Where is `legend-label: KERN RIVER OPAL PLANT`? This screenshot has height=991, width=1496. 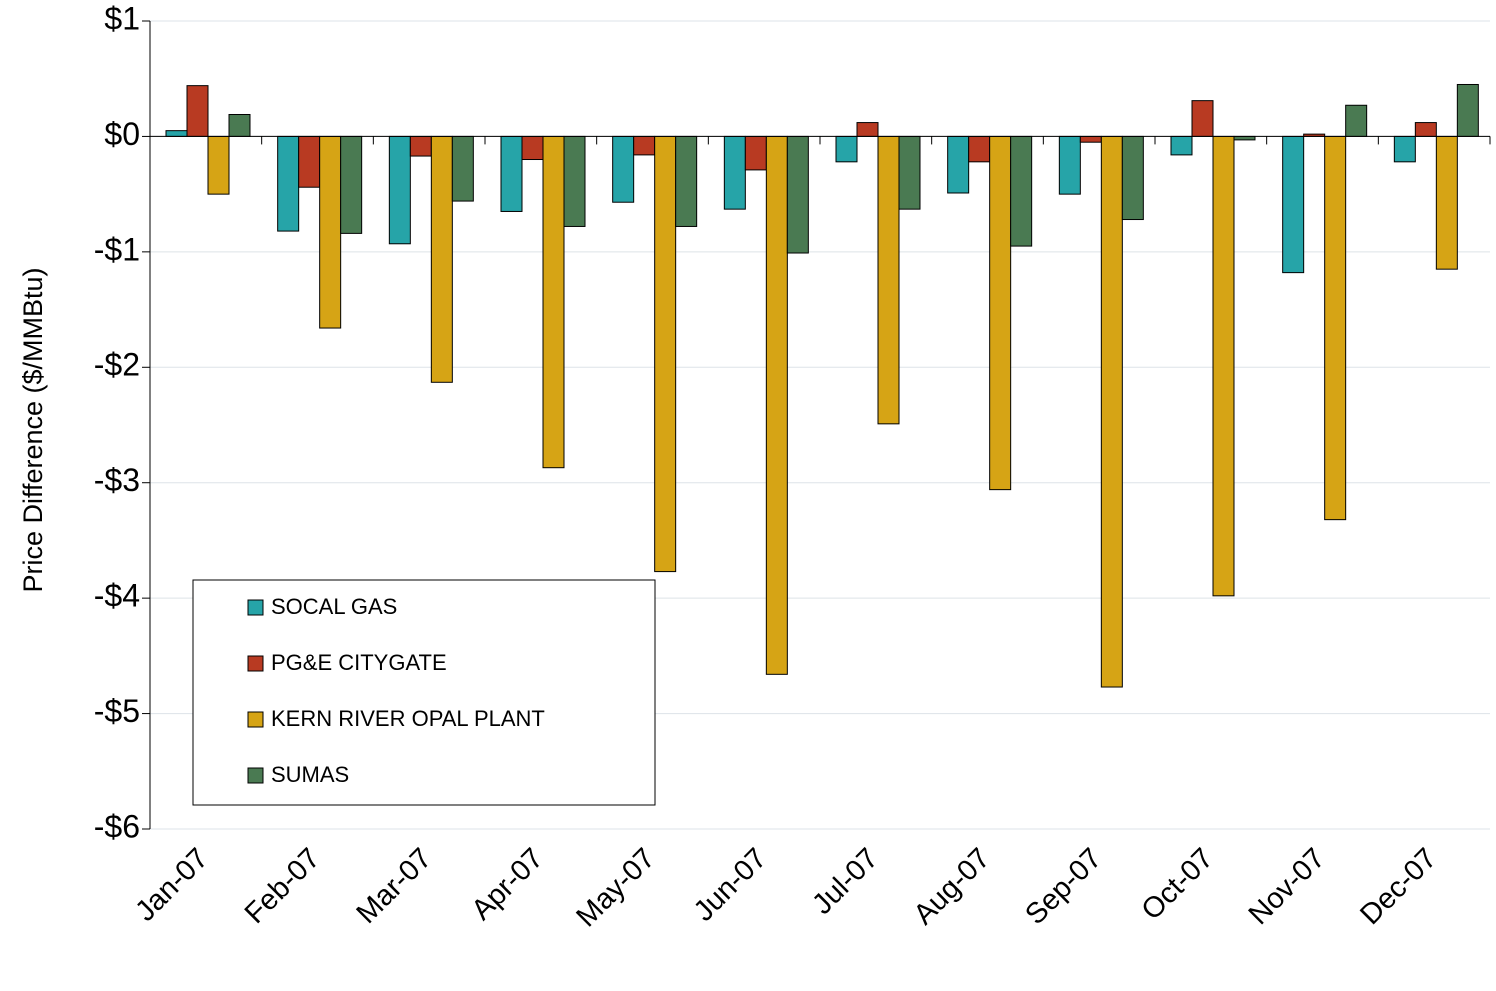 legend-label: KERN RIVER OPAL PLANT is located at coordinates (408, 718).